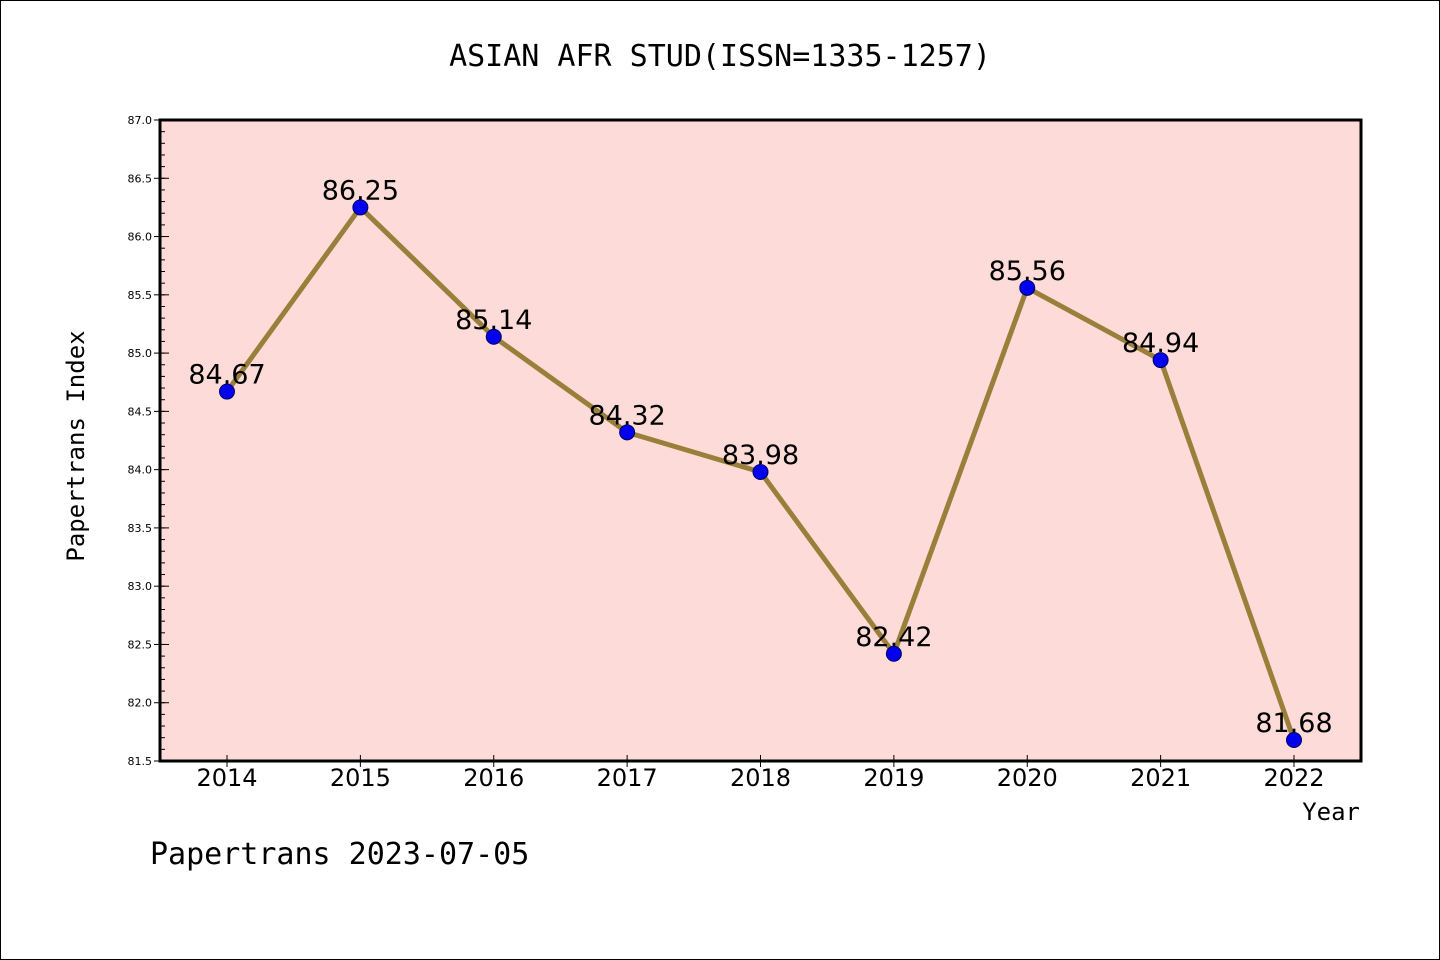  Describe the element at coordinates (140, 703) in the screenshot. I see `y-tick-label: 82.0` at that location.